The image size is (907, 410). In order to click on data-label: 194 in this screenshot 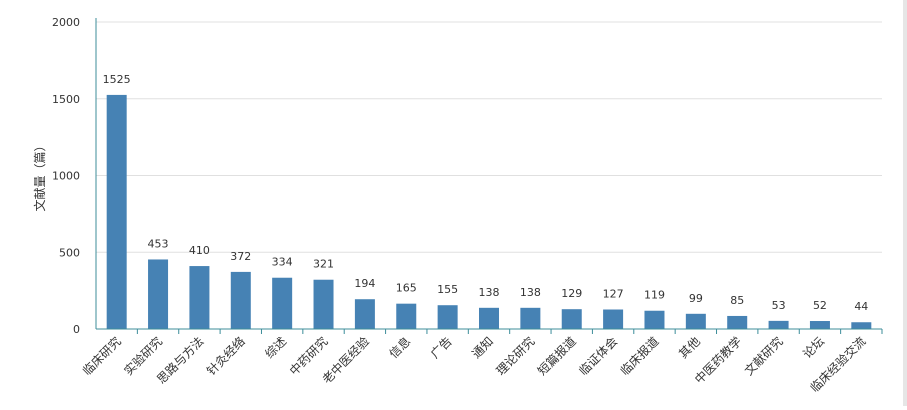, I will do `click(364, 283)`.